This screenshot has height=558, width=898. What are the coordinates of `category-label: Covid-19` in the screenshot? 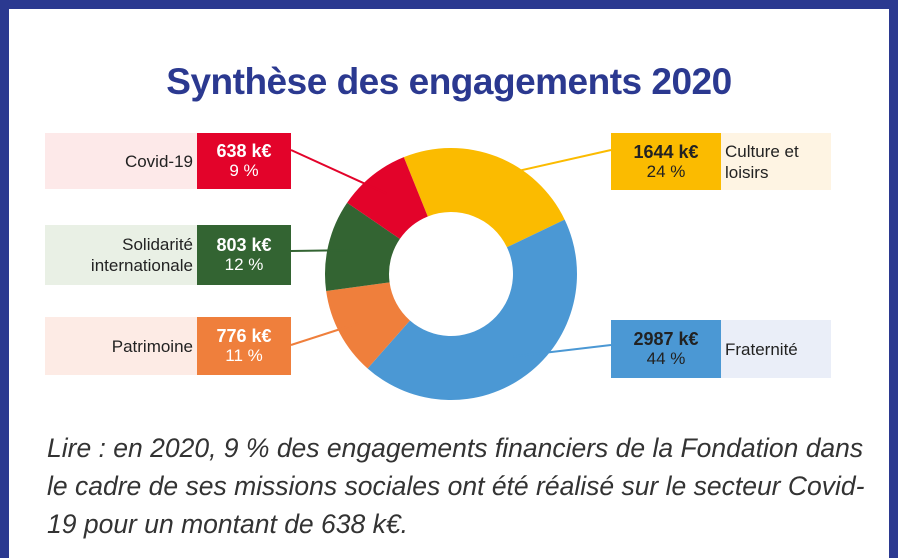 It's located at (158, 161).